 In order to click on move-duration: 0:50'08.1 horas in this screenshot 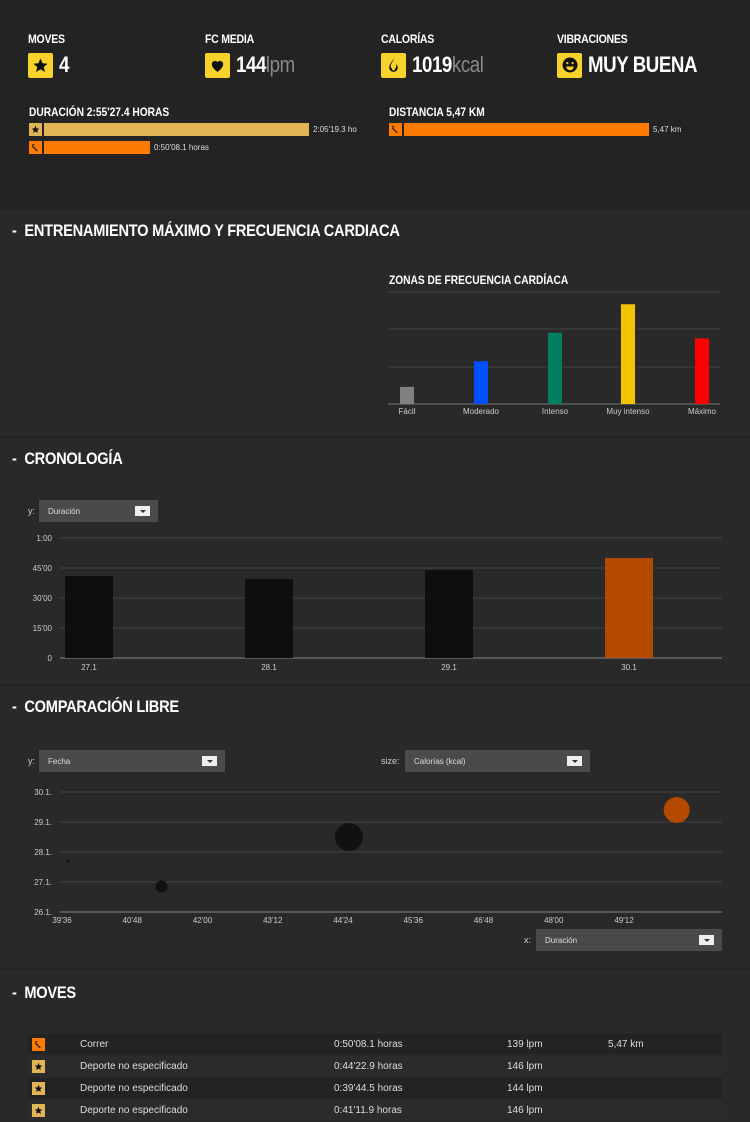, I will do `click(368, 1044)`.